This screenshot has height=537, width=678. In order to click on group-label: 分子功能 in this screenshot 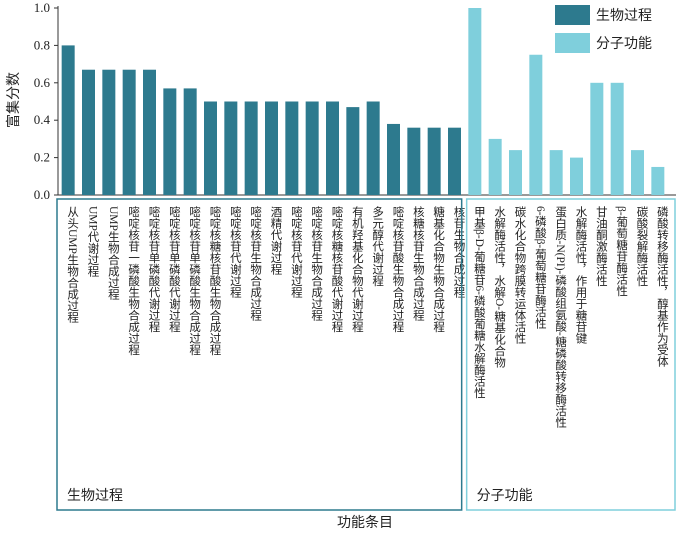, I will do `click(505, 496)`.